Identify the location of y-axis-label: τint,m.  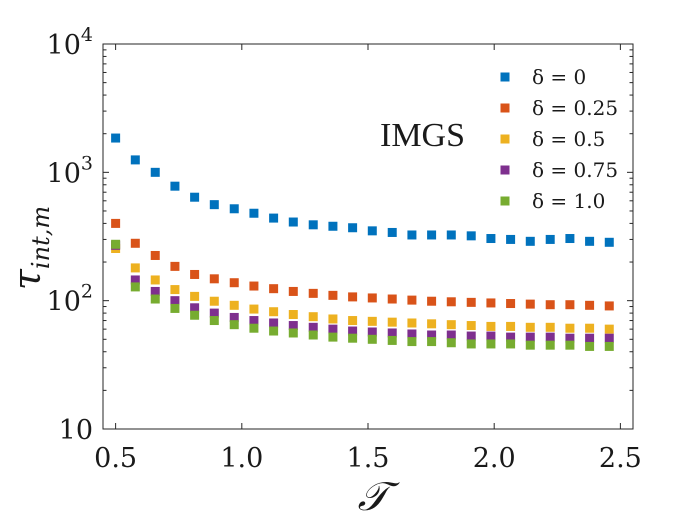
(30, 248).